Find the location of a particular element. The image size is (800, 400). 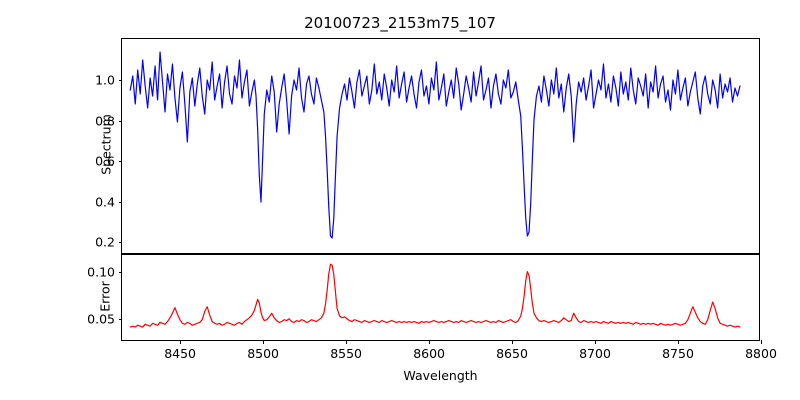

x-tick-label: 8800 is located at coordinates (761, 353).